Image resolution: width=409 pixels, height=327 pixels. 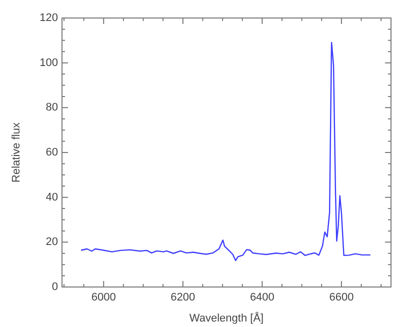 I want to click on y-axis-title: Relative flux, so click(x=16, y=152).